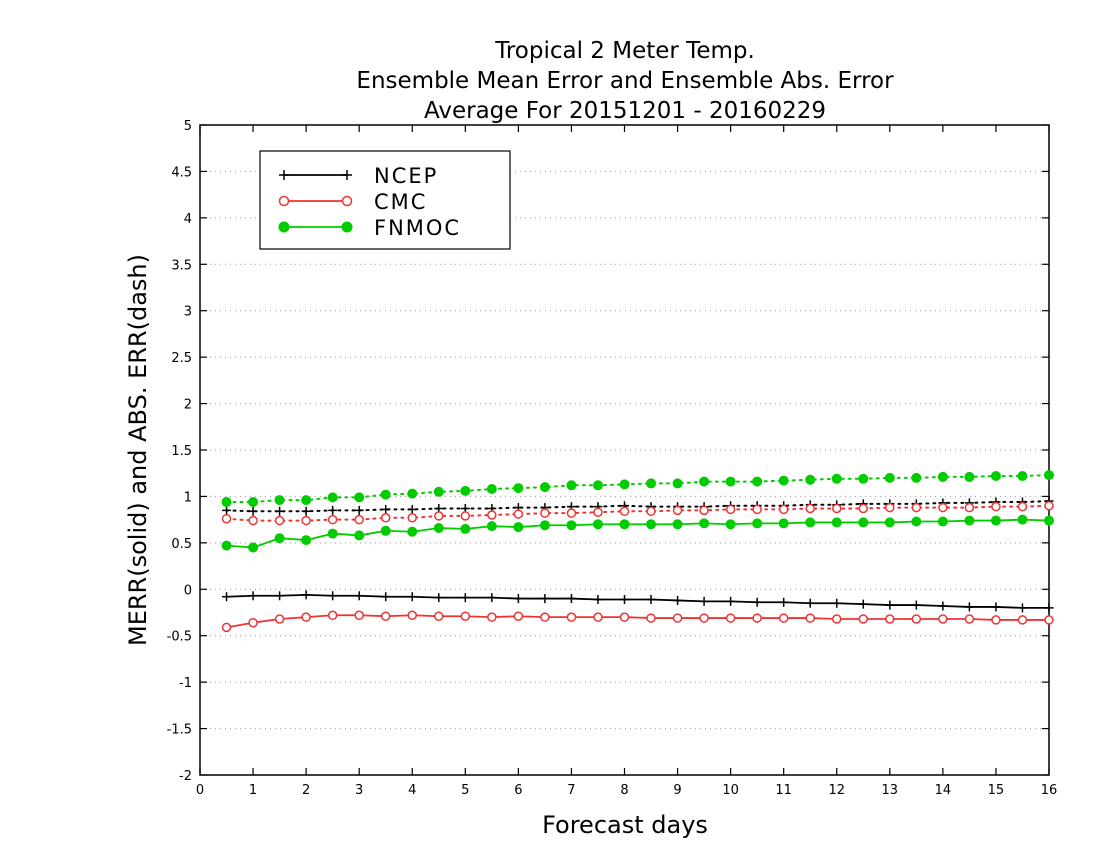  I want to click on series-line-ncep-mean-error, so click(637, 601).